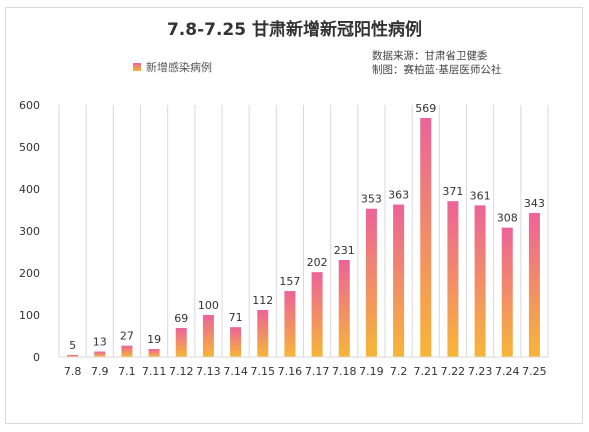 Image resolution: width=589 pixels, height=432 pixels. What do you see at coordinates (154, 371) in the screenshot?
I see `x-tick-label: 7.11` at bounding box center [154, 371].